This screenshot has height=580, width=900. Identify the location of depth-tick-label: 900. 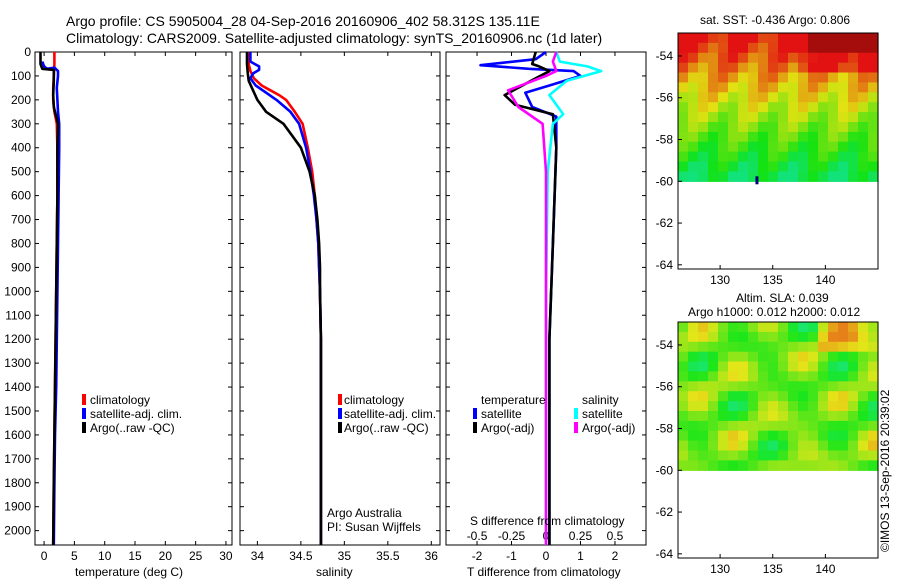
(21, 267).